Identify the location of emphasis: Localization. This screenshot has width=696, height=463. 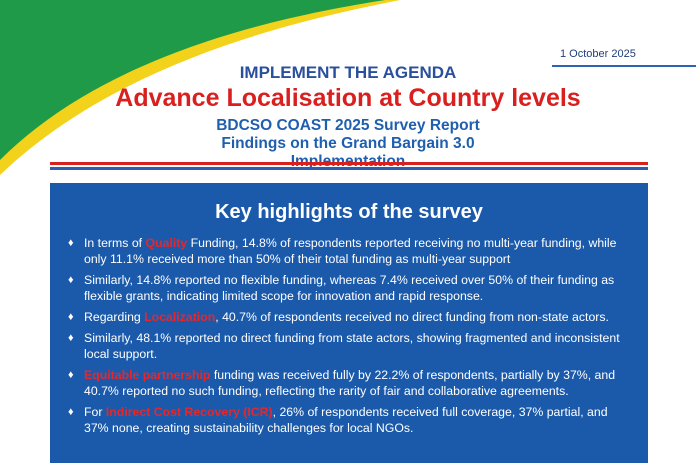
(180, 317).